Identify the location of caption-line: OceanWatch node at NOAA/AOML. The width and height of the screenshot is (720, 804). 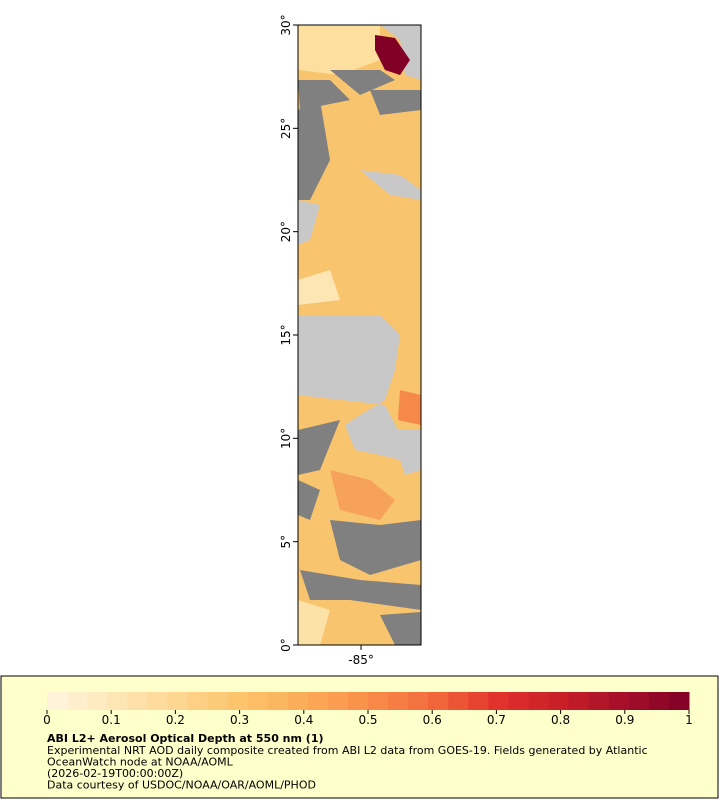
(140, 762).